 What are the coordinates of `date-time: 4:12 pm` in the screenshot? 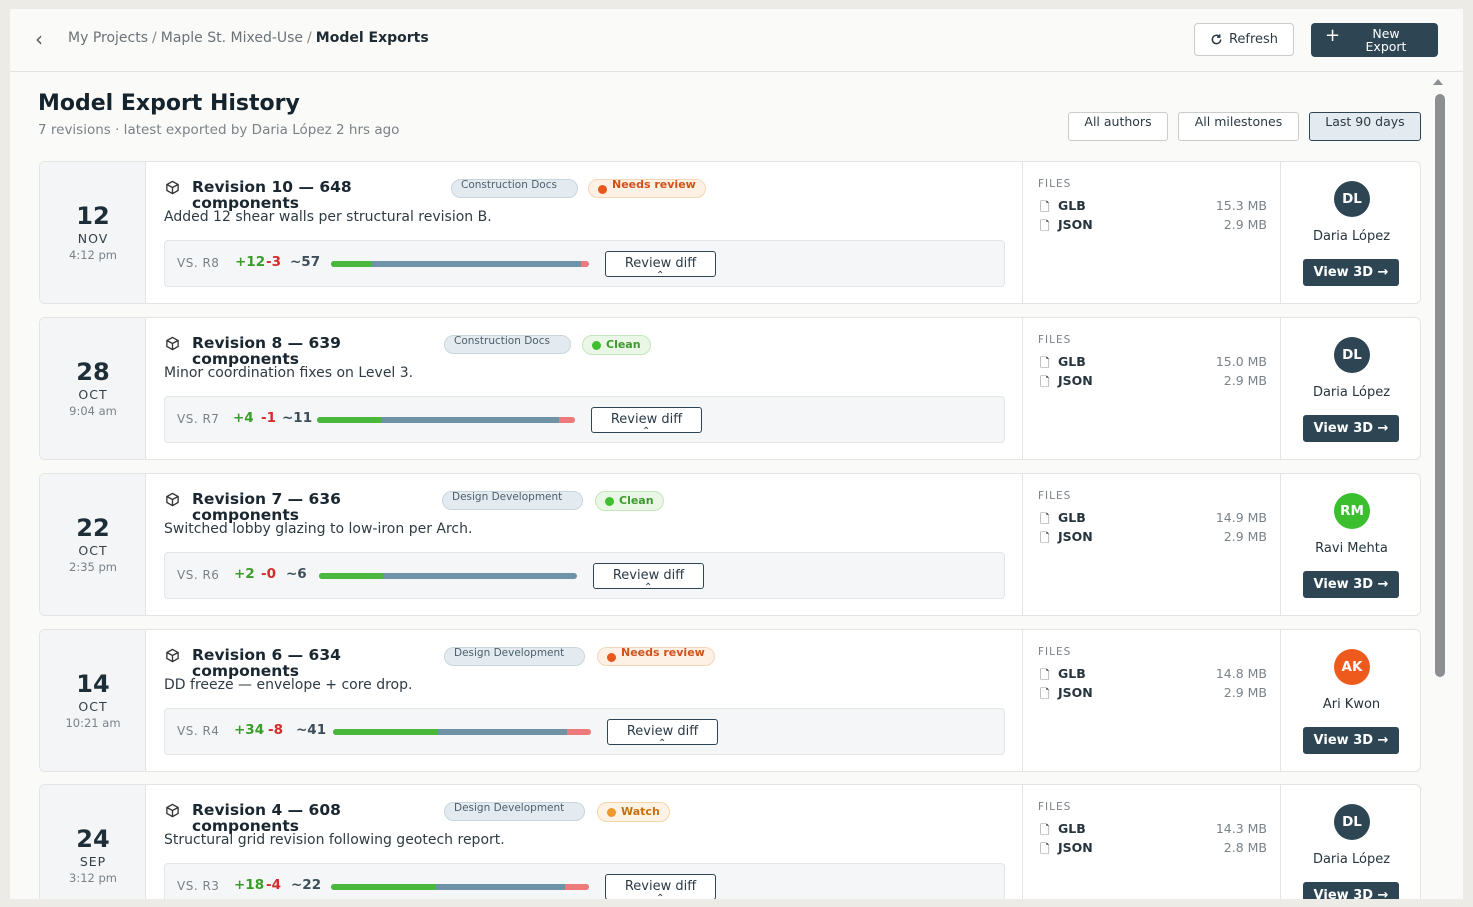 It's located at (93, 255).